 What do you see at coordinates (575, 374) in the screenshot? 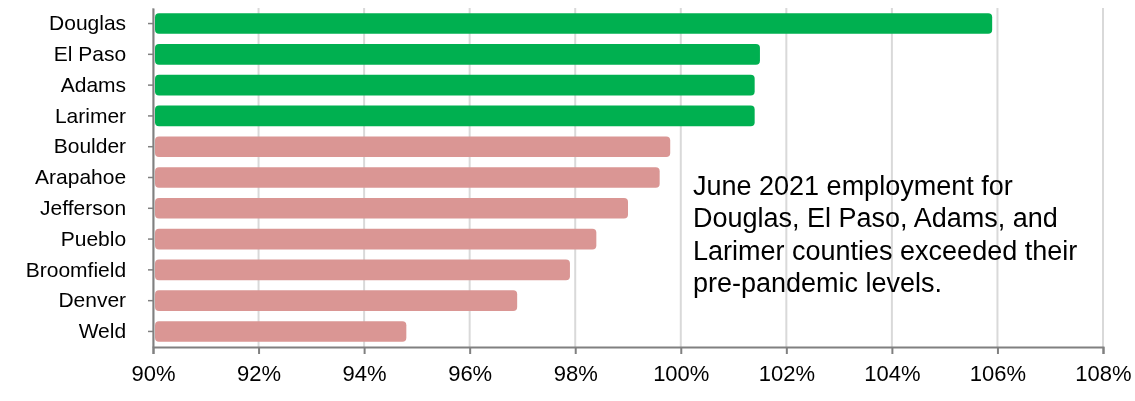
I see `x-tick-label: 98%` at bounding box center [575, 374].